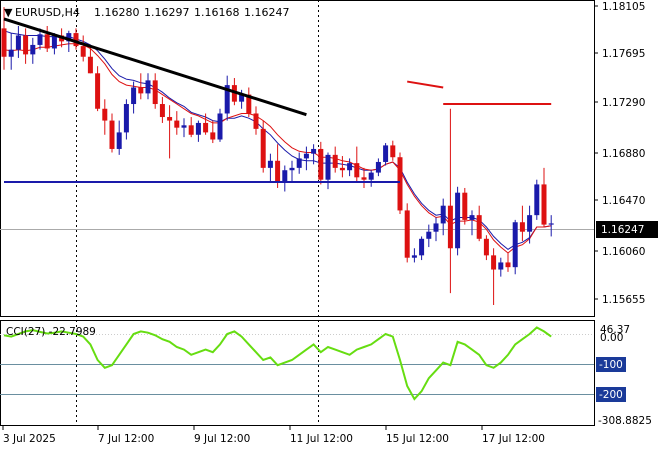 This screenshot has height=450, width=660. What do you see at coordinates (623, 252) in the screenshot?
I see `price-tick: 1.16060` at bounding box center [623, 252].